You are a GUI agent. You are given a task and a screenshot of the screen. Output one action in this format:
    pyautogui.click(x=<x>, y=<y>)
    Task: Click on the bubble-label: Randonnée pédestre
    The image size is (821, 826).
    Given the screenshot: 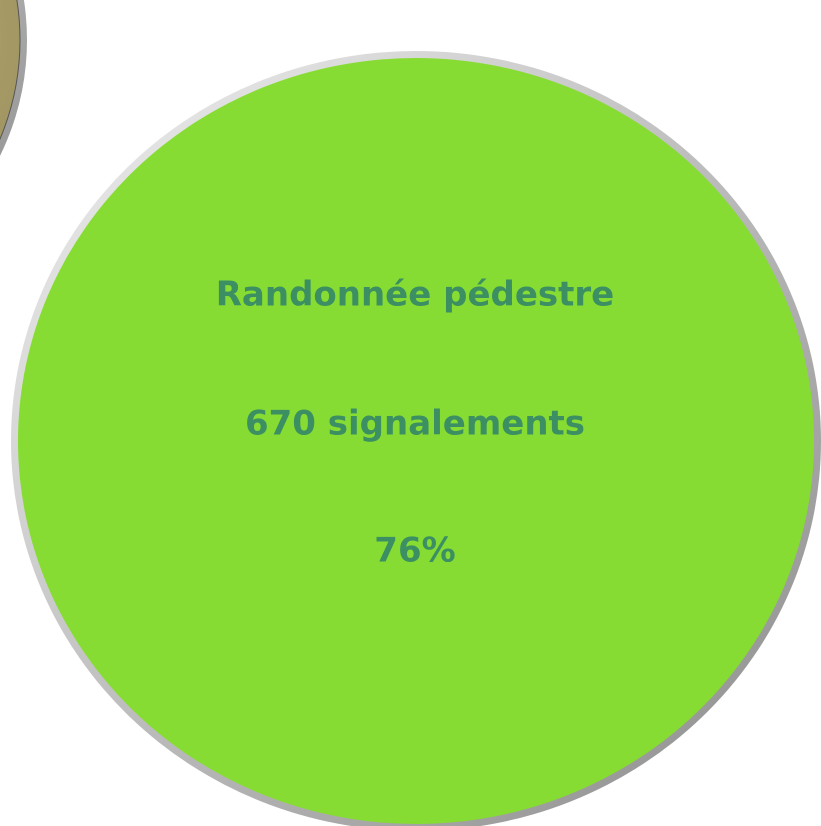 What is the action you would take?
    pyautogui.click(x=415, y=295)
    